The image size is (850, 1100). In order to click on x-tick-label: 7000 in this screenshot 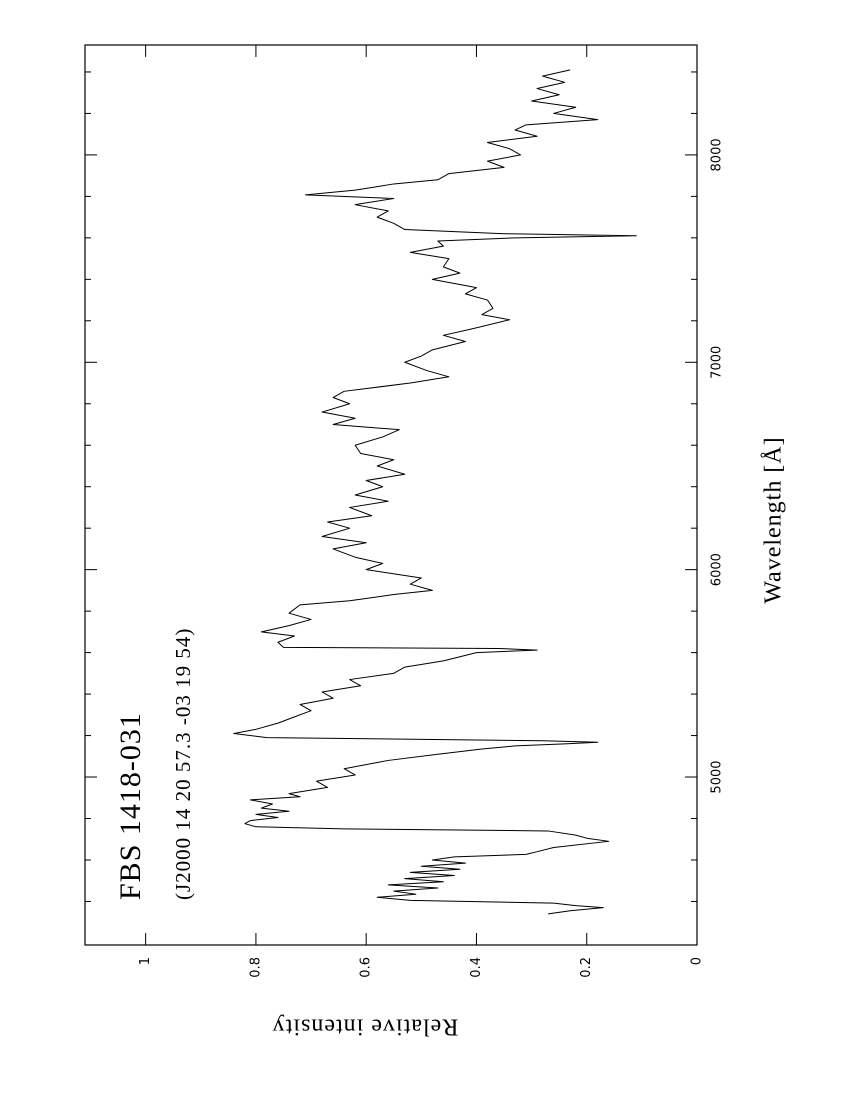, I will do `click(717, 362)`.